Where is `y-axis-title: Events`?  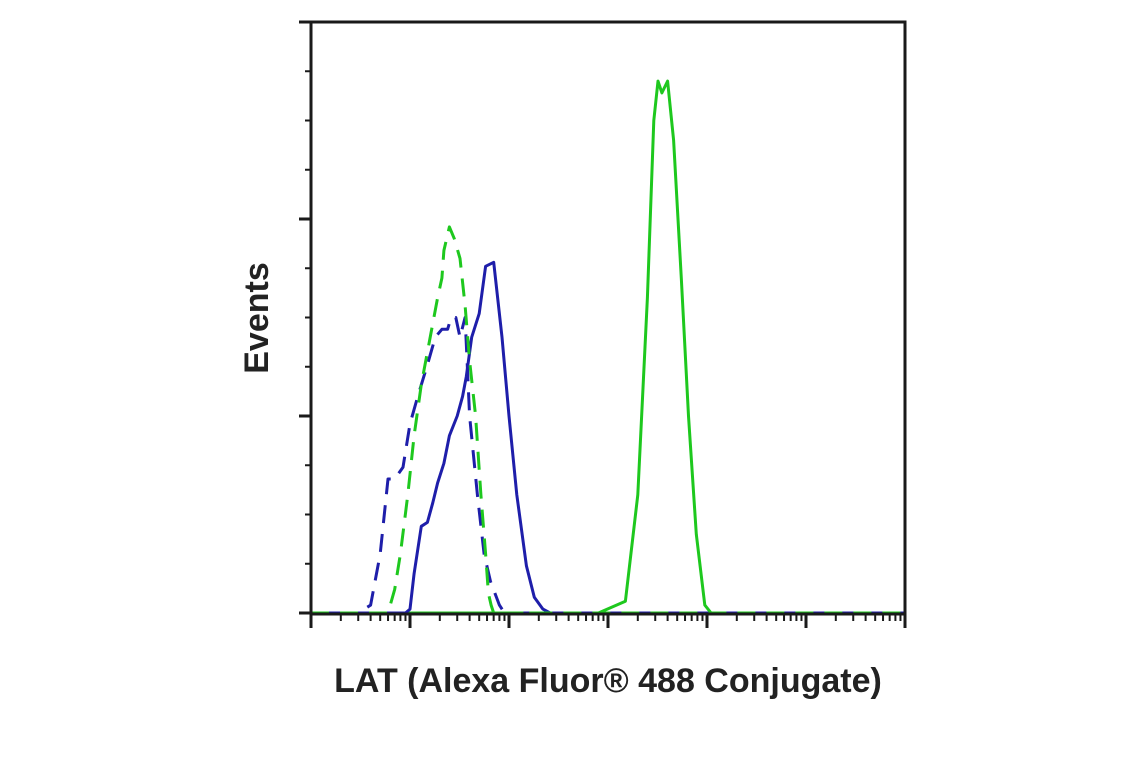 y-axis-title: Events is located at coordinates (257, 318).